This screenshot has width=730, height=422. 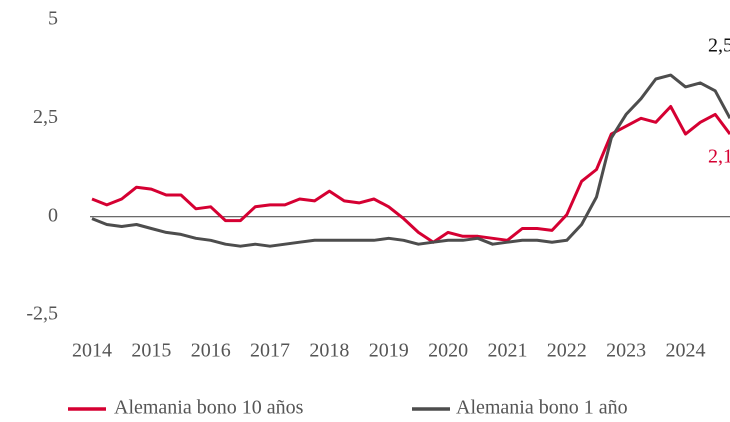 I want to click on legend-label: Alemania bono 10 años, so click(x=209, y=408).